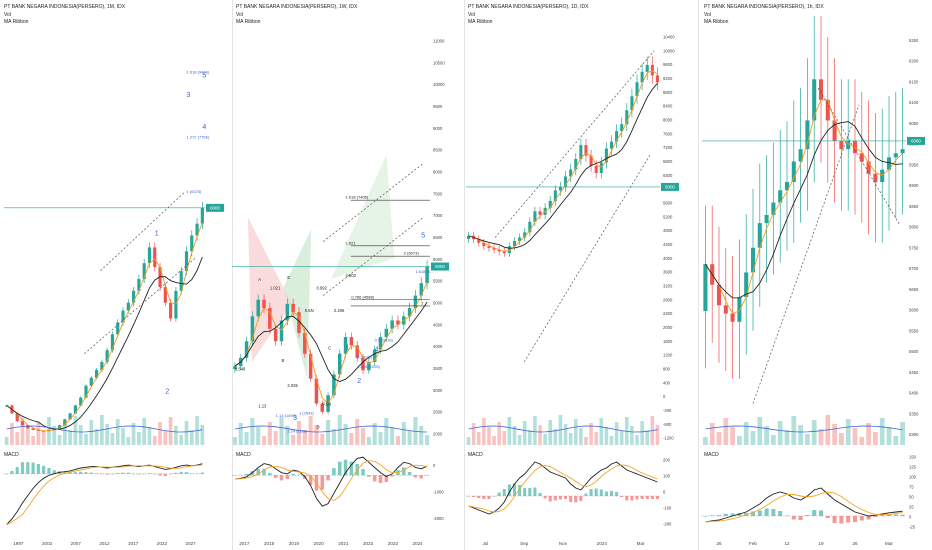 Image resolution: width=932 pixels, height=550 pixels. Describe the element at coordinates (914, 40) in the screenshot. I see `price-tick-label: 6250` at that location.